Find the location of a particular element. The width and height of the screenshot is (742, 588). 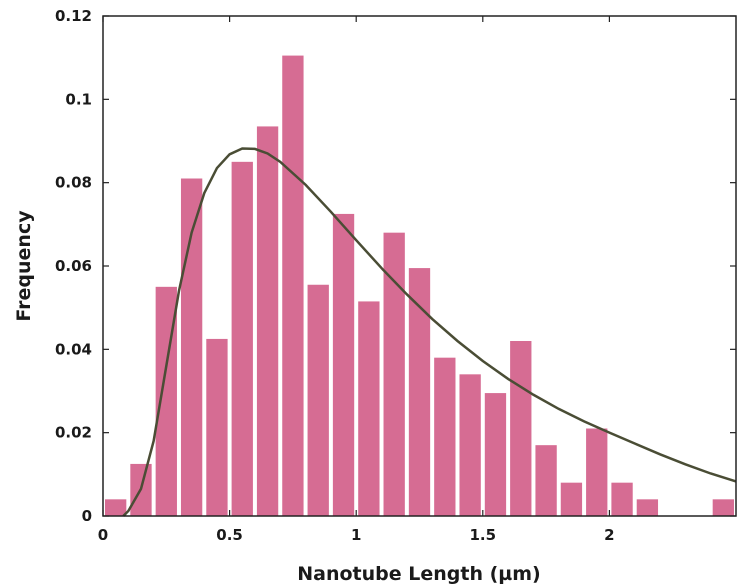

y-tick-label: 0.1 is located at coordinates (78, 99).